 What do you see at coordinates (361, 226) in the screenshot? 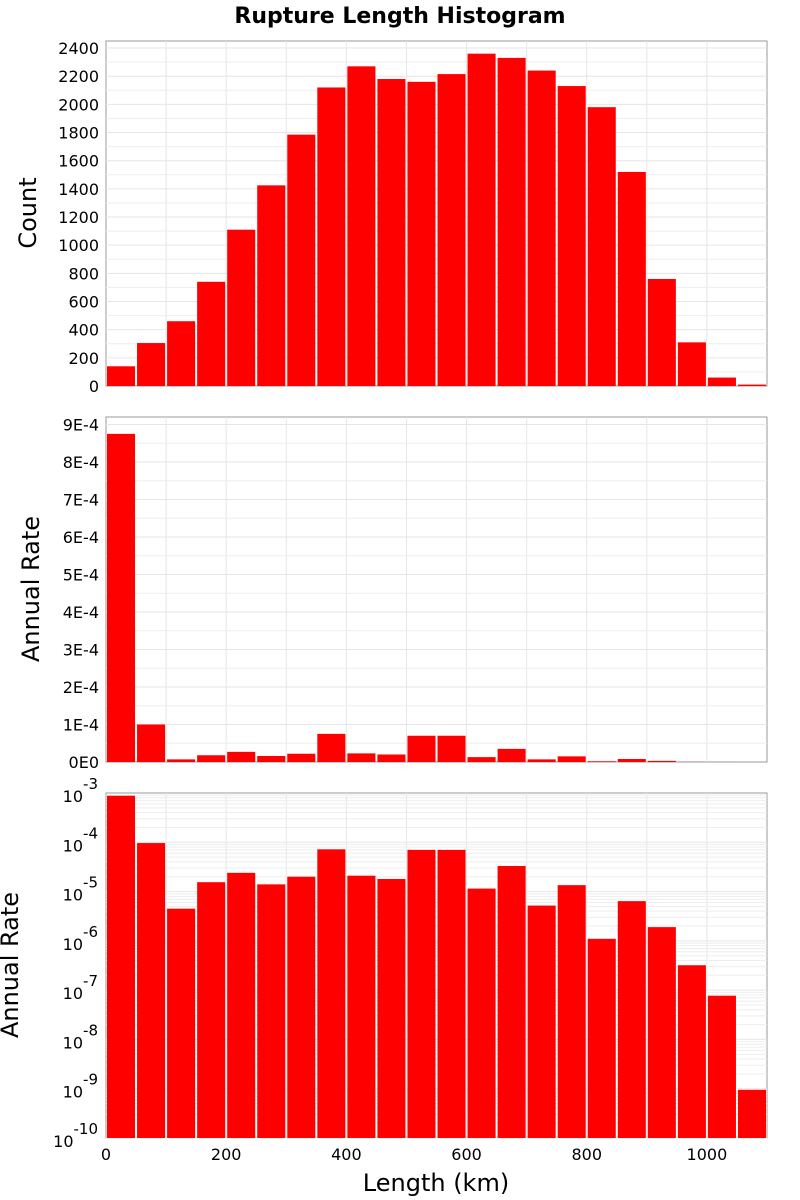
I see `bar: 2270` at bounding box center [361, 226].